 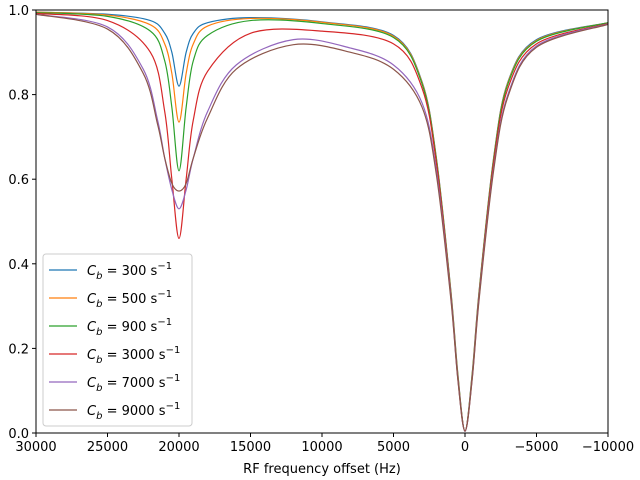 What do you see at coordinates (133, 411) in the screenshot?
I see `legend-label-5: Cb = 9000 s−1` at bounding box center [133, 411].